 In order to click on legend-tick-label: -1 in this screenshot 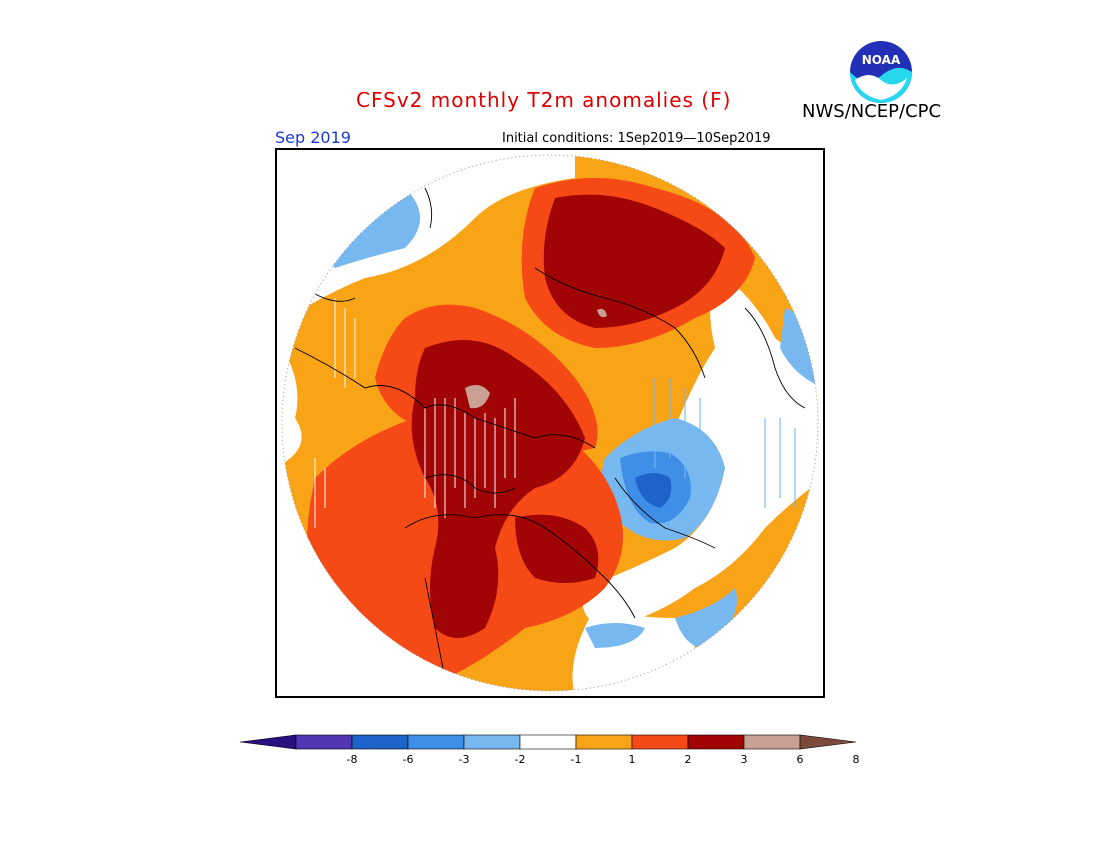, I will do `click(576, 759)`.